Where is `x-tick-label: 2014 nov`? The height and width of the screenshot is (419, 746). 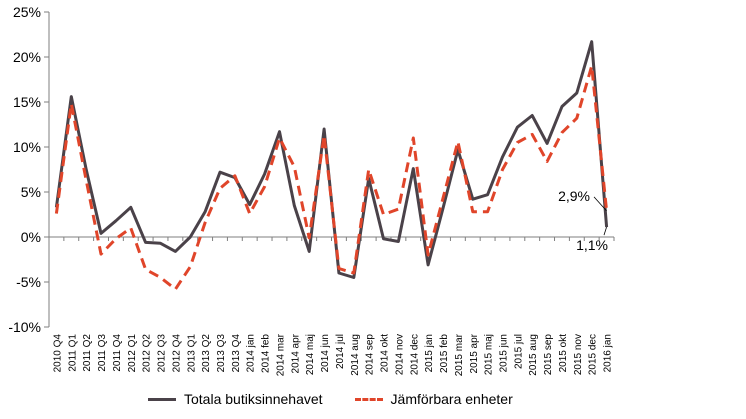
x-tick-label: 2014 nov is located at coordinates (399, 354).